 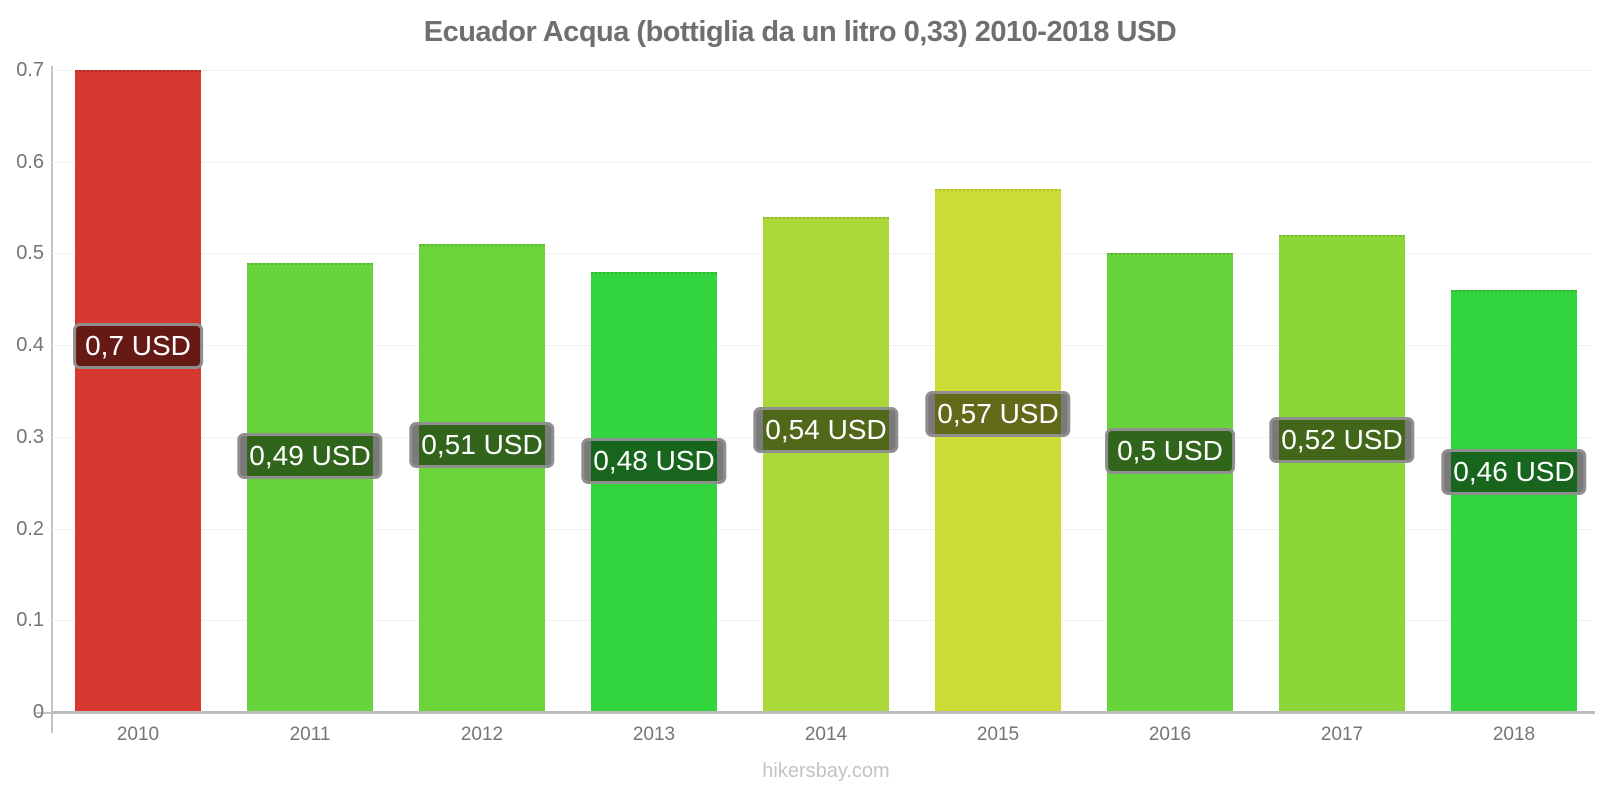 What do you see at coordinates (1342, 440) in the screenshot?
I see `bar-value-label-2017: 0,52 USD` at bounding box center [1342, 440].